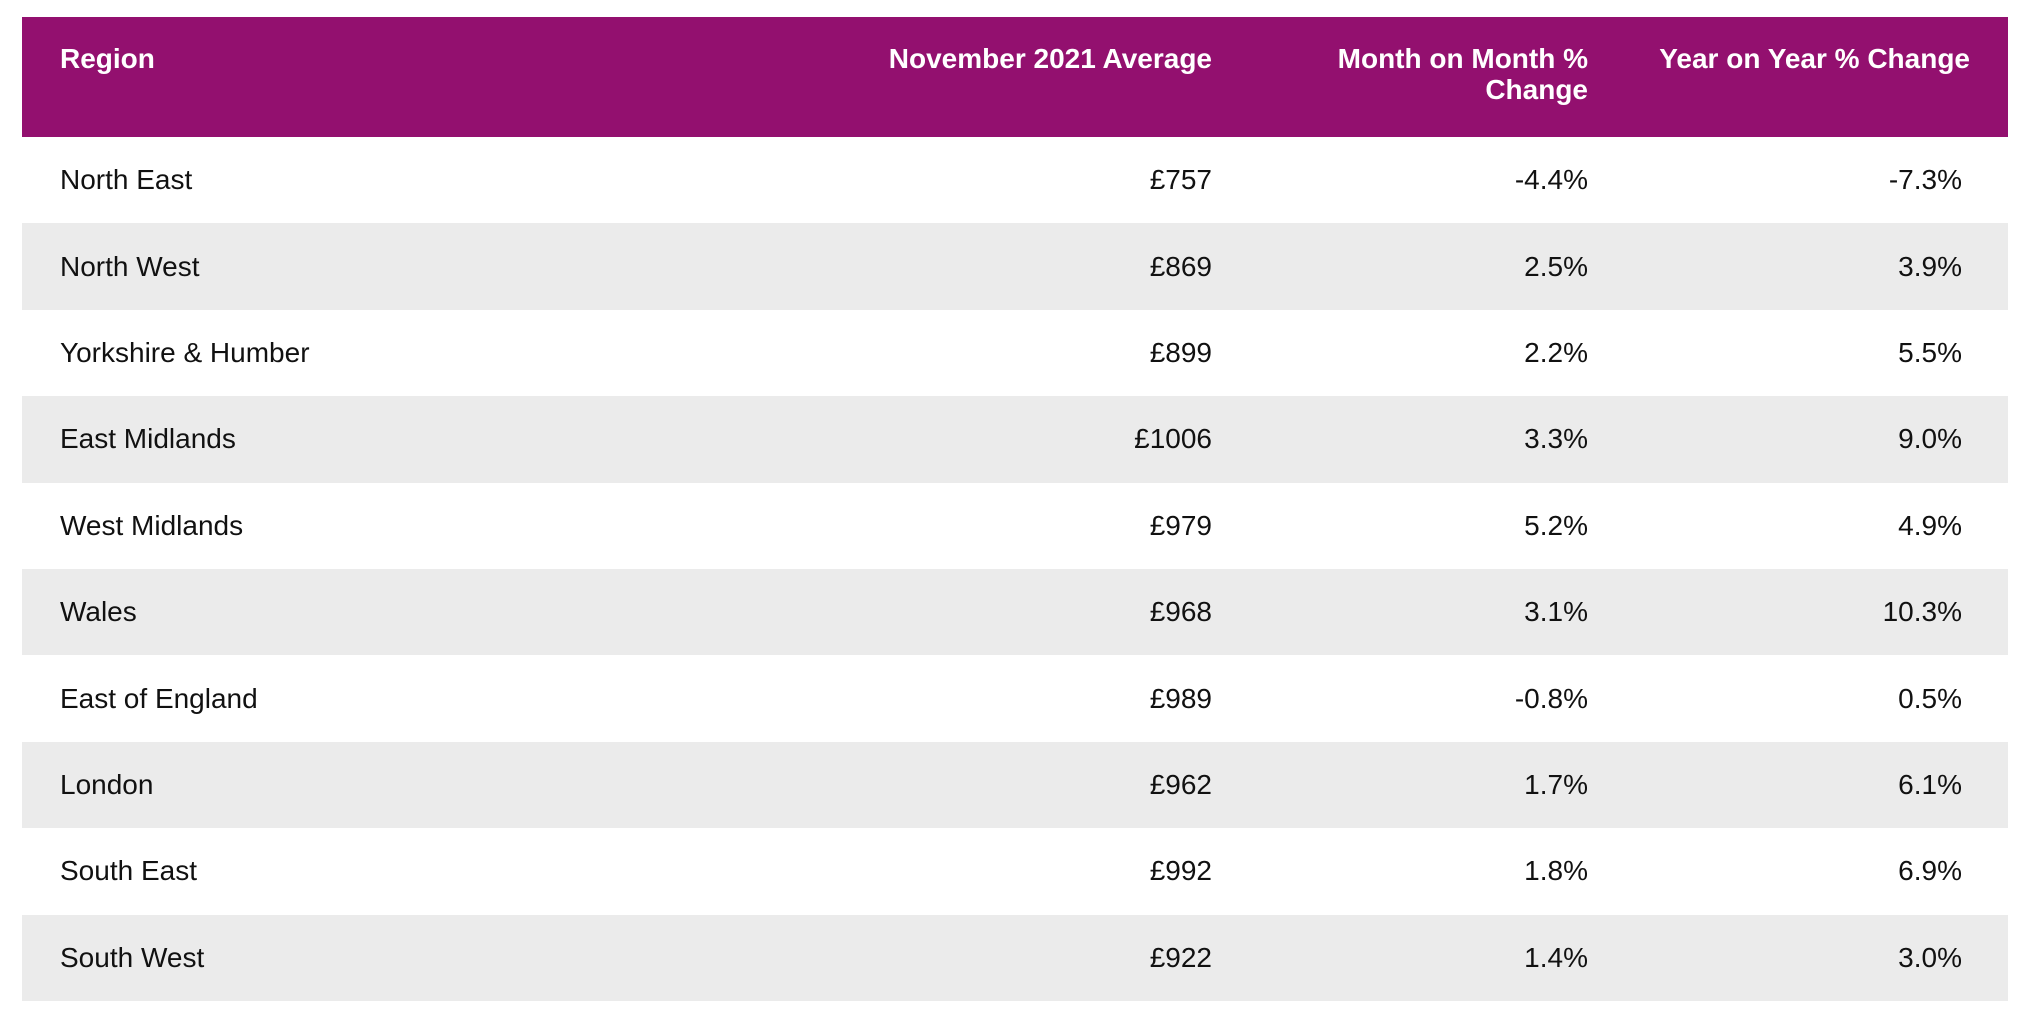 The width and height of the screenshot is (2026, 1024). Describe the element at coordinates (126, 180) in the screenshot. I see `cell-region: North East` at that location.